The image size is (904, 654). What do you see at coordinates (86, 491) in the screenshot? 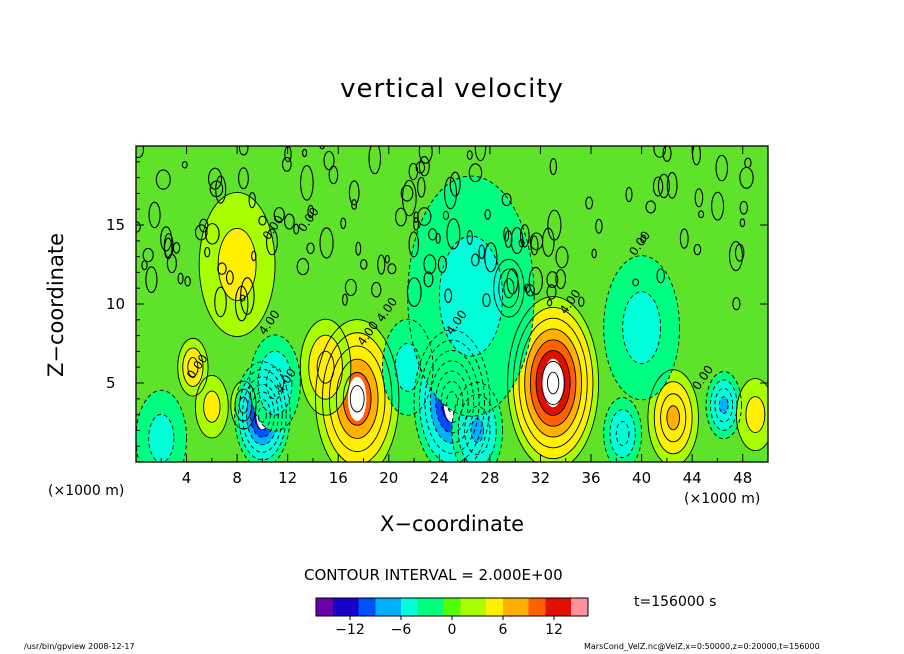
I see `x-unit-label-left: (×1000 m)` at bounding box center [86, 491].